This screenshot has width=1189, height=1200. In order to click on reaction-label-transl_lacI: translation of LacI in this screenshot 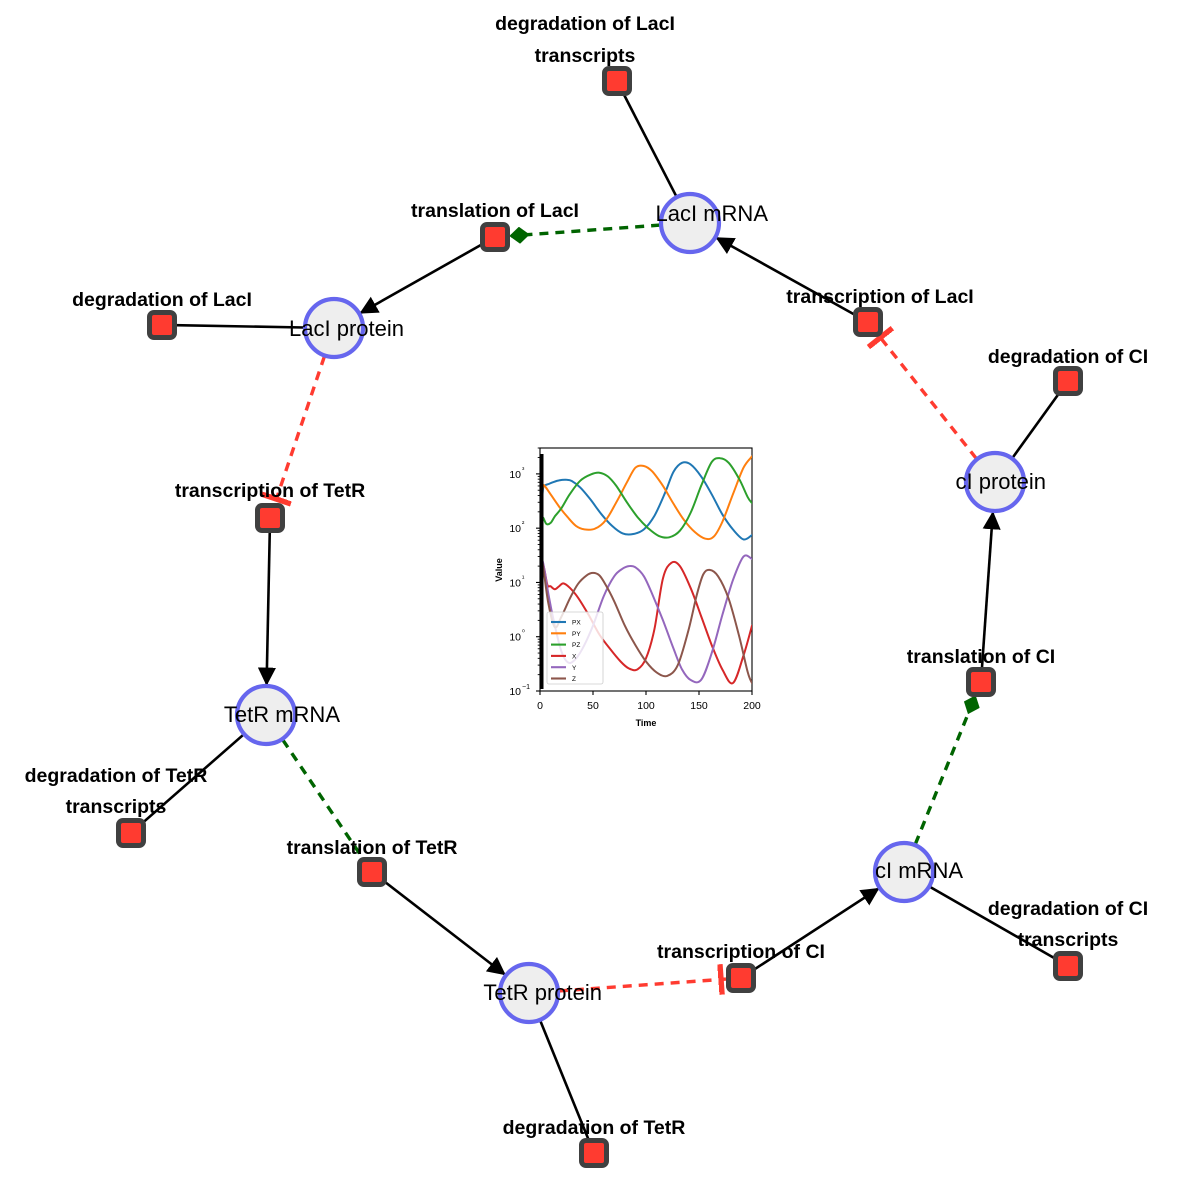, I will do `click(495, 211)`.